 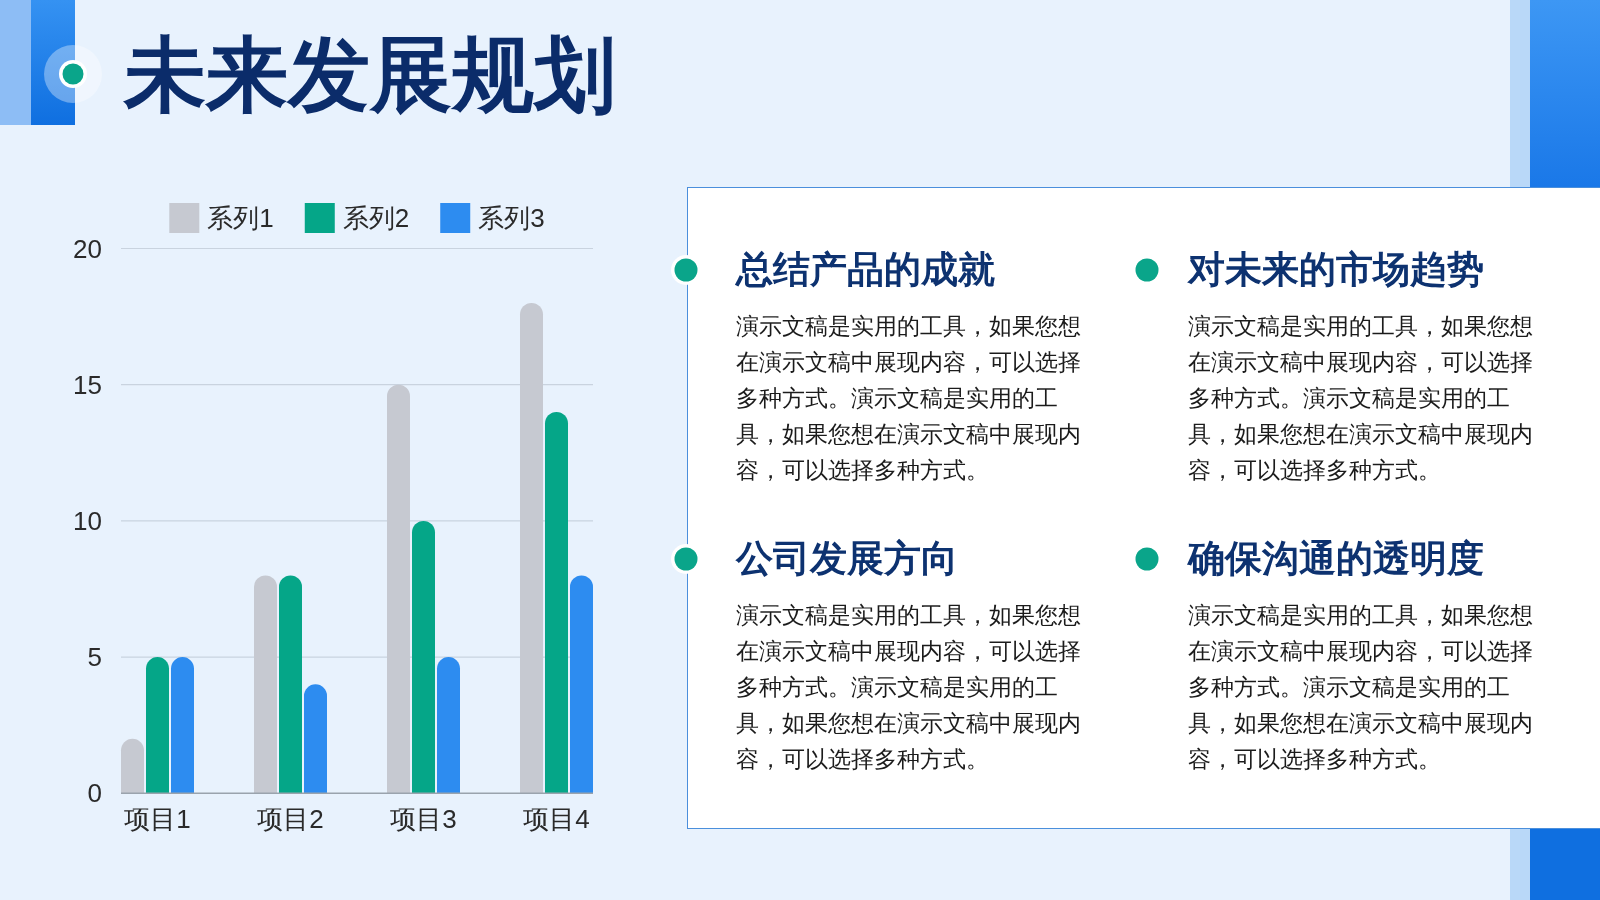 What do you see at coordinates (847, 559) in the screenshot?
I see `card-heading: 公司发展方向` at bounding box center [847, 559].